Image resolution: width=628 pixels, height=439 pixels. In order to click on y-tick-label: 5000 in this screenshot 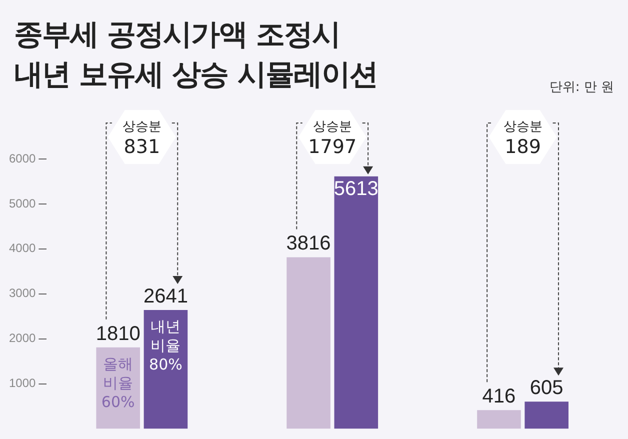, I will do `click(22, 203)`.